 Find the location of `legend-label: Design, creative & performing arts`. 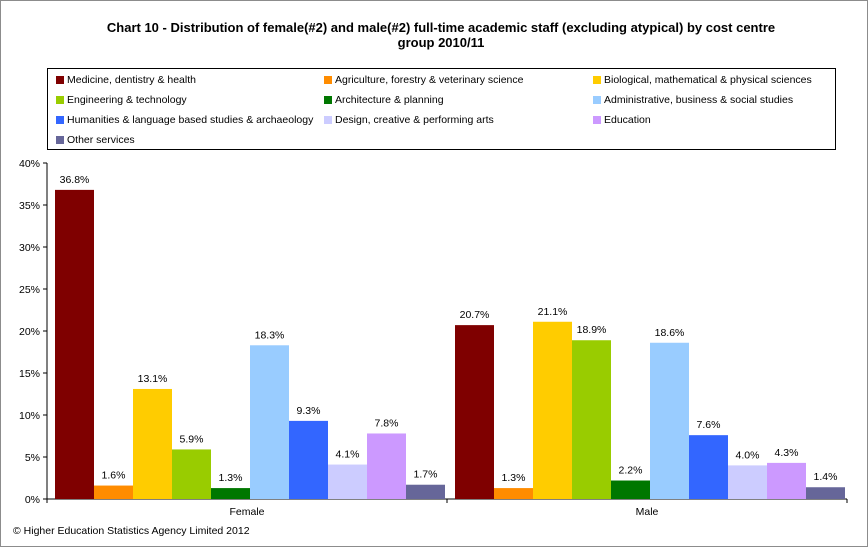

legend-label: Design, creative & performing arts is located at coordinates (414, 120).